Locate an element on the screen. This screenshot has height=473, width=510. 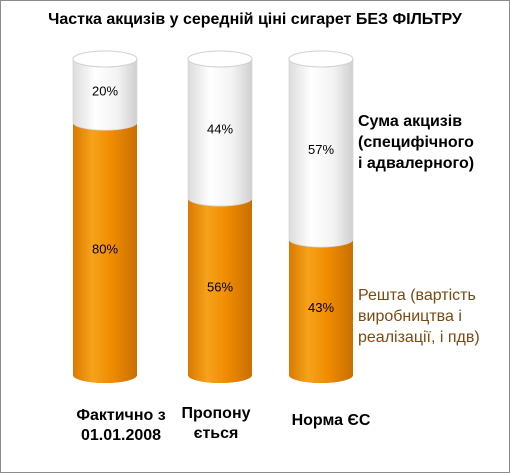
data-label-excise-eu-norm: 57% is located at coordinates (321, 149).